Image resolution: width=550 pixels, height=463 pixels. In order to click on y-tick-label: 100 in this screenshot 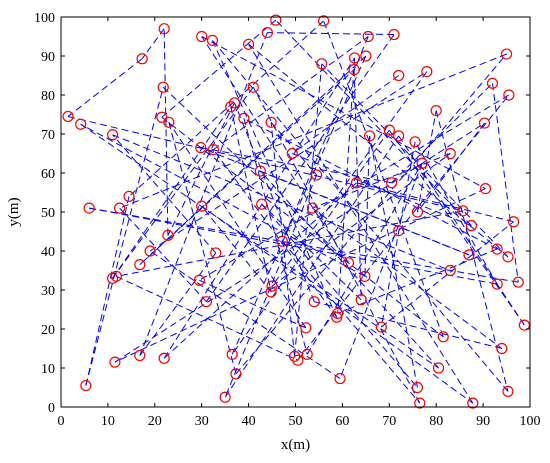, I will do `click(44, 18)`.